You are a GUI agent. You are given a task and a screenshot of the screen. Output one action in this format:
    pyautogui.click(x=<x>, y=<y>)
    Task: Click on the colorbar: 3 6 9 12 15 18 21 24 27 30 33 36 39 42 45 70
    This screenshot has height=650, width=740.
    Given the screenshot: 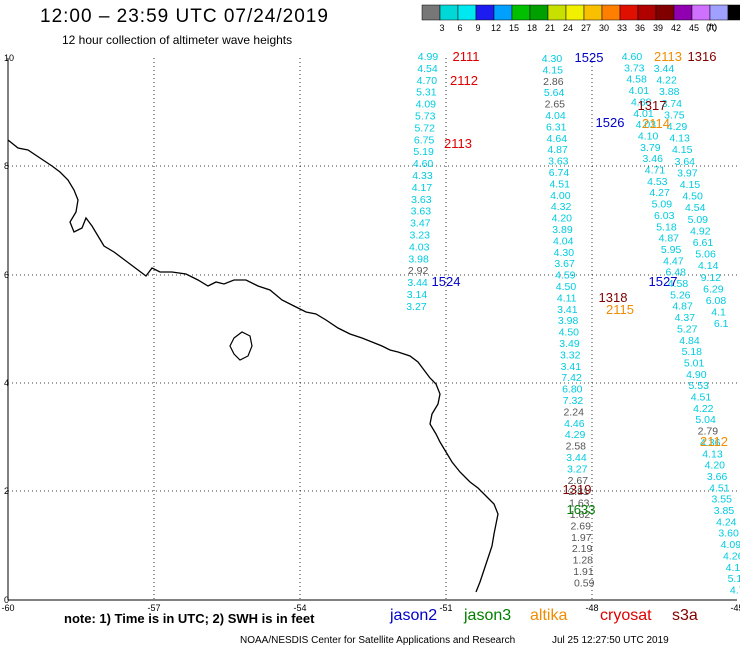 What is the action you would take?
    pyautogui.click(x=580, y=18)
    